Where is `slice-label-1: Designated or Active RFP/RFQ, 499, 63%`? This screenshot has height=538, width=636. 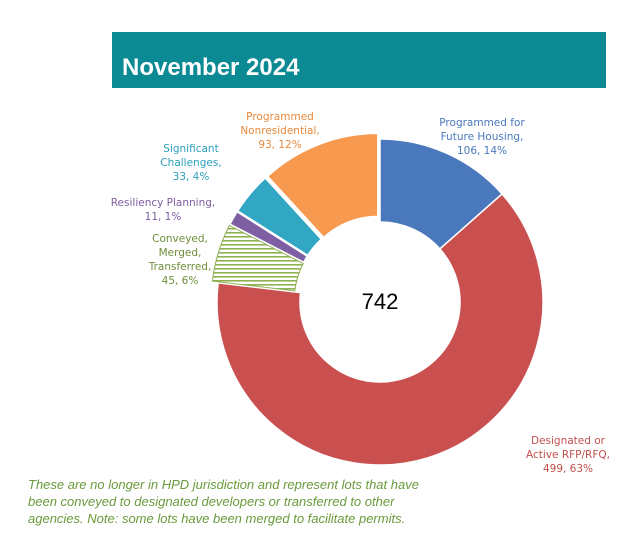
slice-label-1: Designated or Active RFP/RFQ, 499, 63% is located at coordinates (568, 455).